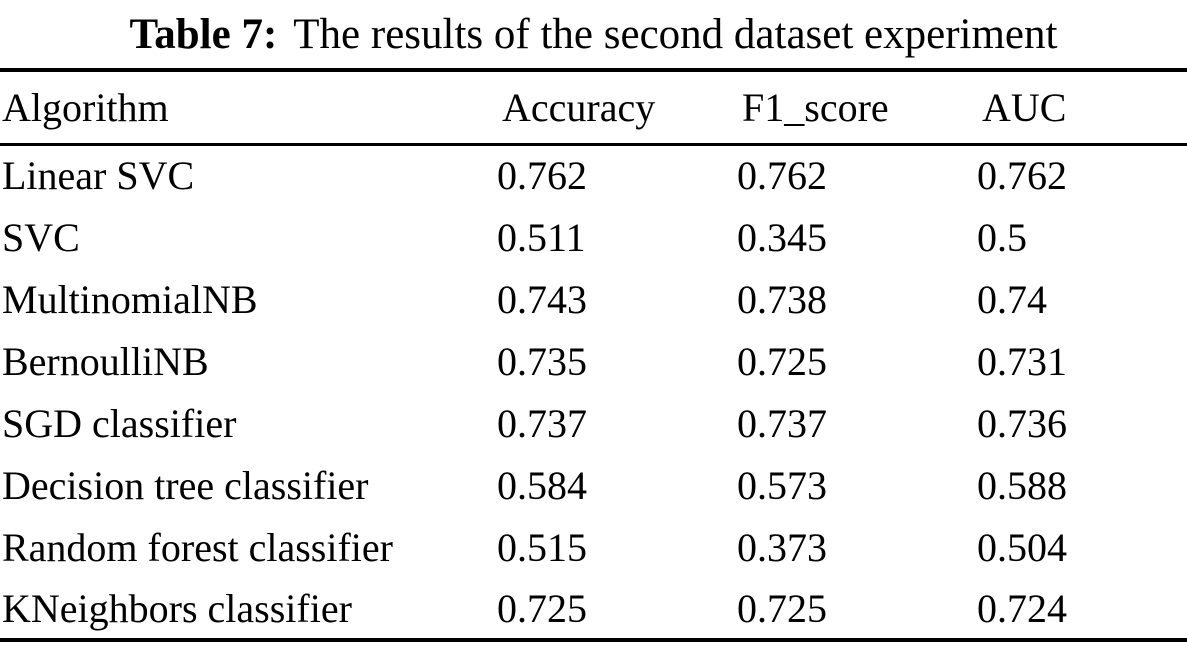  I want to click on cell-accuracy: 0.762, so click(542, 176).